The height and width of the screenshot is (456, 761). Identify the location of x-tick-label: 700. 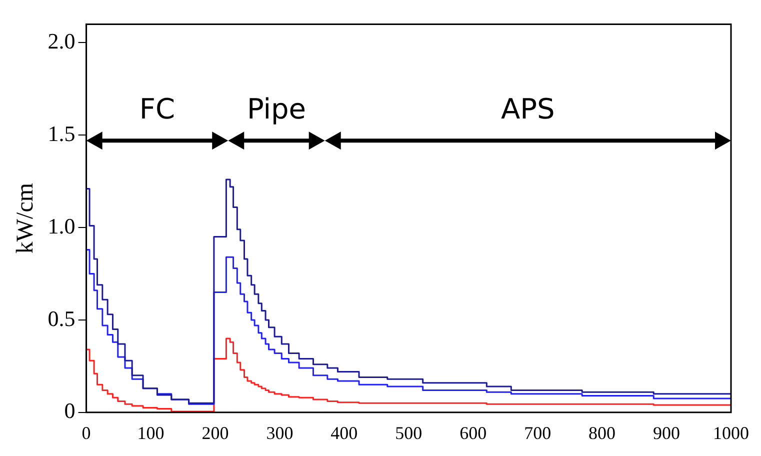
(538, 432).